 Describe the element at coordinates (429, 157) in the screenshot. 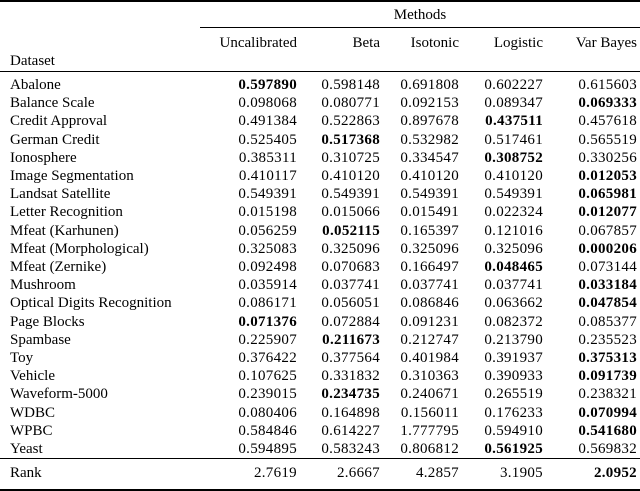

I see `value-cell: 0.334547` at that location.